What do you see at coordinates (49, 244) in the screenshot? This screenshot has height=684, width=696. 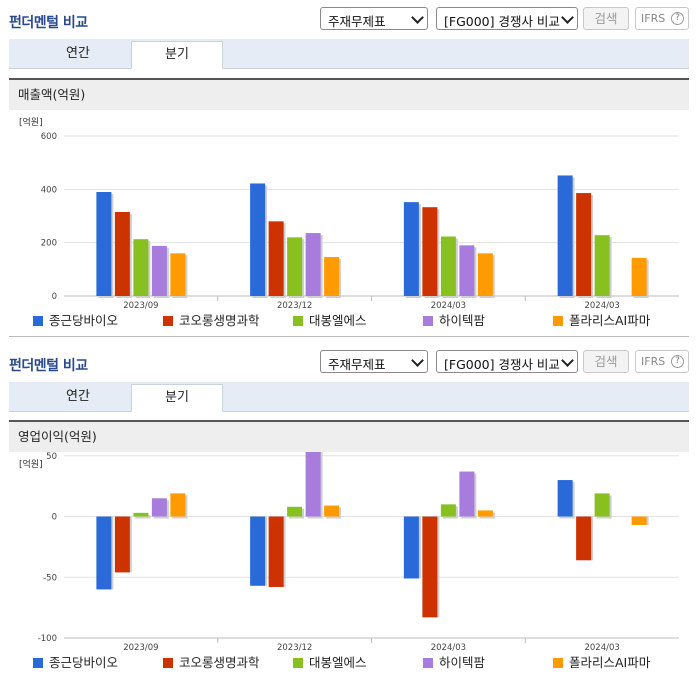 I see `y-tick-label: 200` at bounding box center [49, 244].